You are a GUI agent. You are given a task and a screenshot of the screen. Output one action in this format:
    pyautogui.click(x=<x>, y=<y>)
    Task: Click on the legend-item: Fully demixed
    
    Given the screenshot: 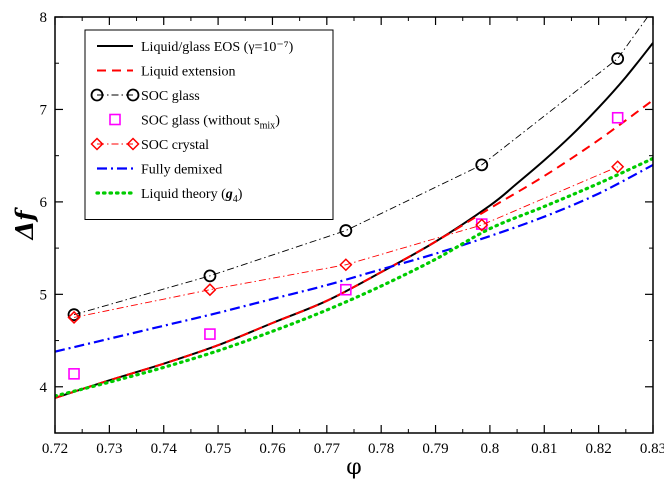 What is the action you would take?
    pyautogui.click(x=159, y=170)
    